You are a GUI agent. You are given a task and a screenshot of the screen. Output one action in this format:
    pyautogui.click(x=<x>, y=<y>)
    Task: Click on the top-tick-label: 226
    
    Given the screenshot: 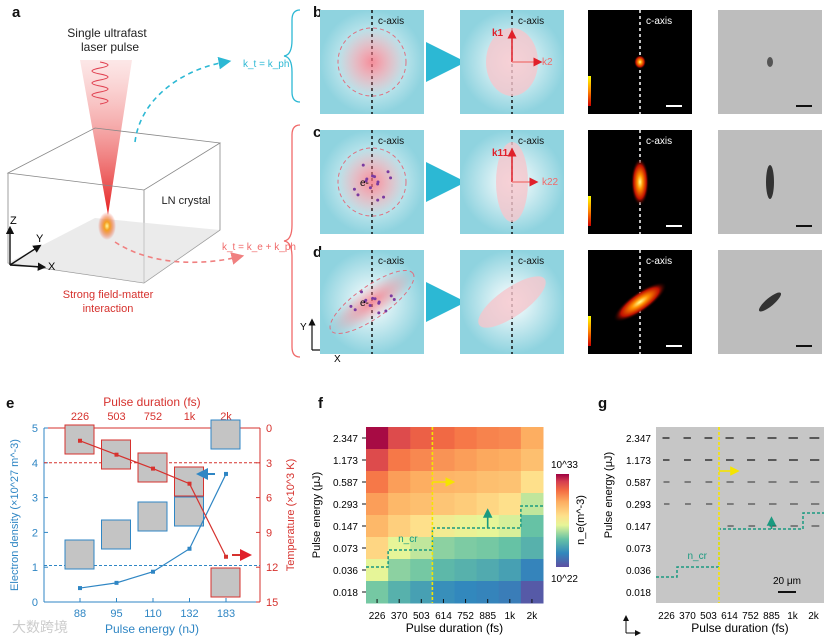 What is the action you would take?
    pyautogui.click(x=80, y=417)
    